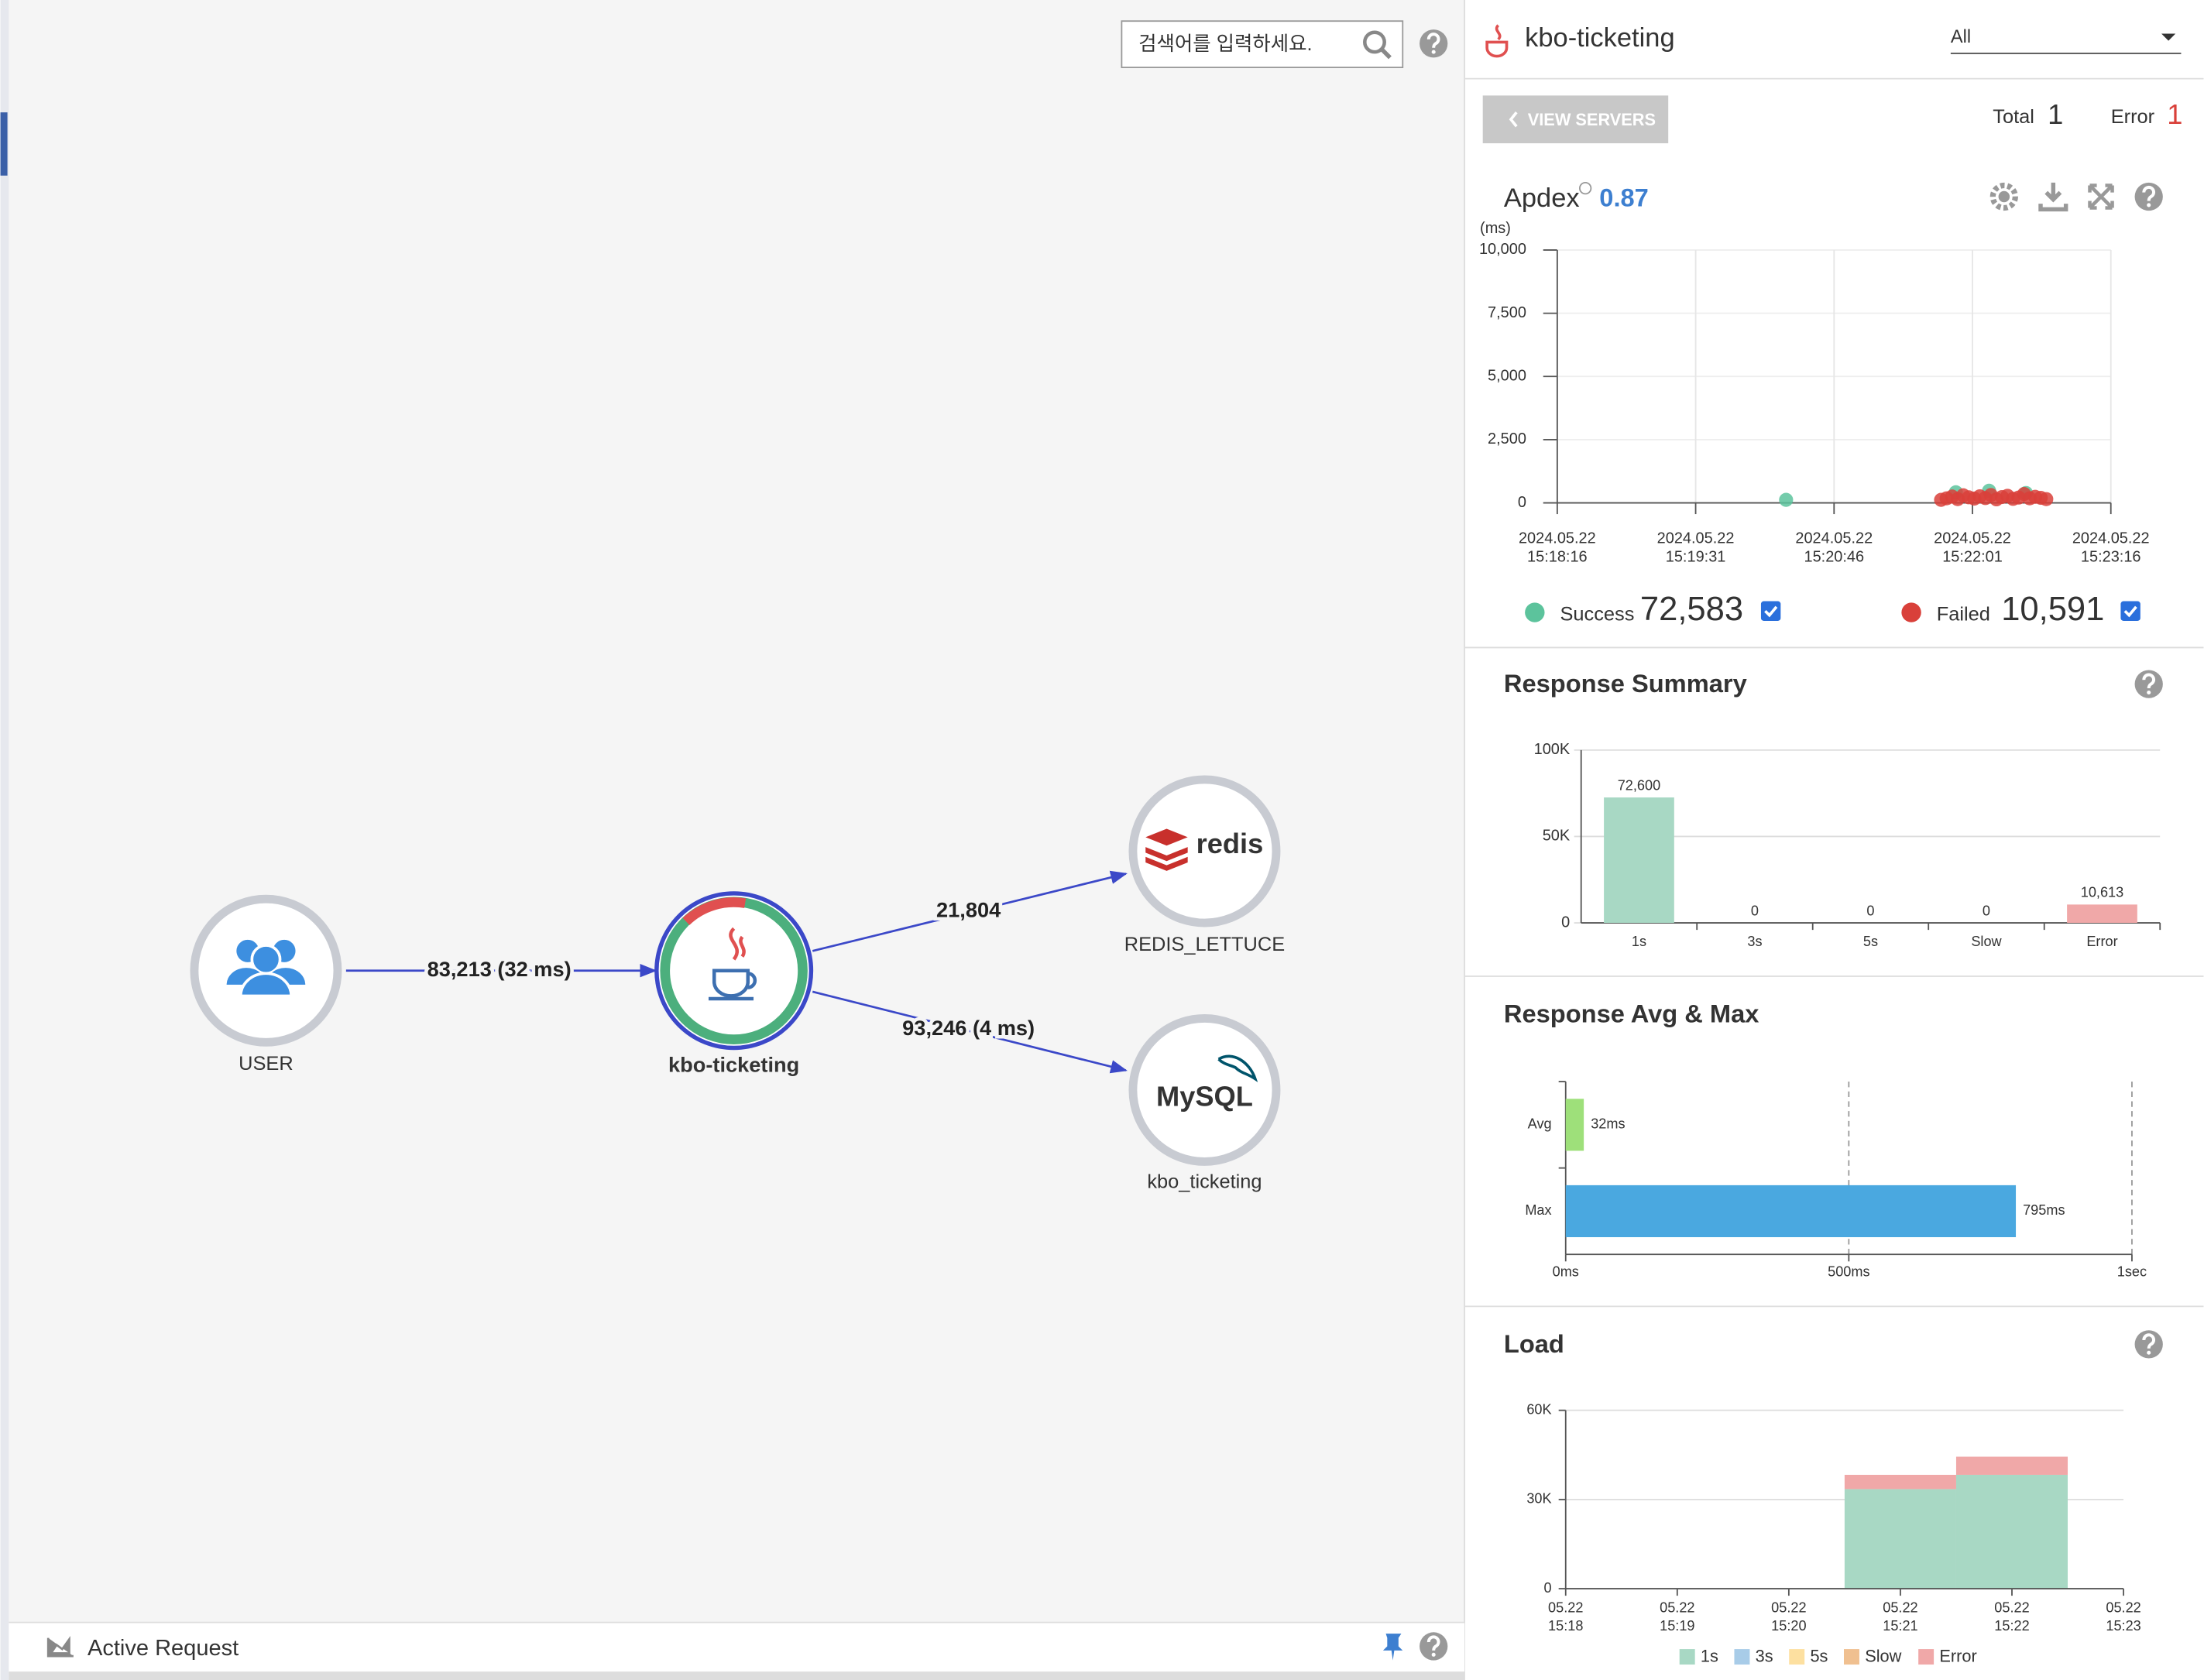 This screenshot has height=1680, width=2204. What do you see at coordinates (1765, 1656) in the screenshot?
I see `legend-label: 3s` at bounding box center [1765, 1656].